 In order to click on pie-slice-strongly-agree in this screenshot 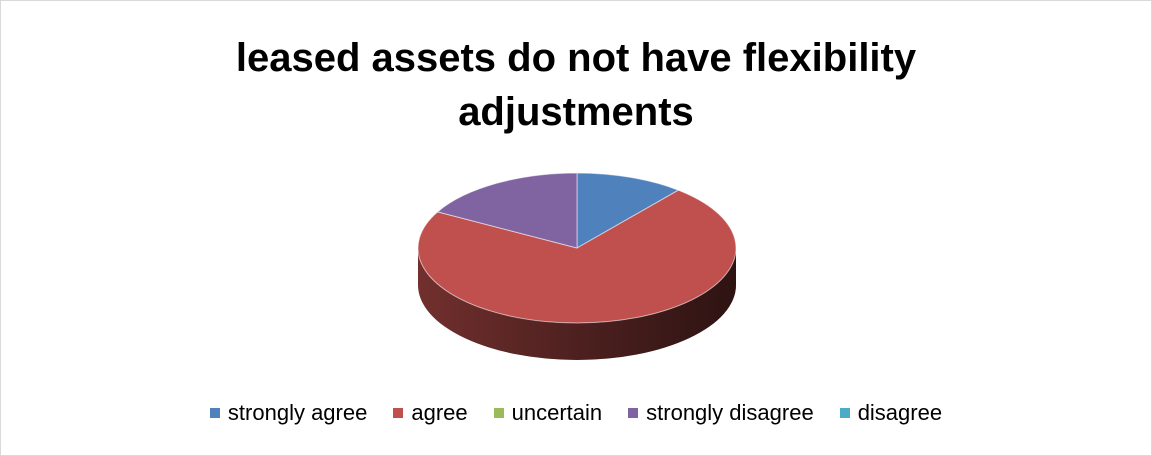, I will do `click(628, 210)`.